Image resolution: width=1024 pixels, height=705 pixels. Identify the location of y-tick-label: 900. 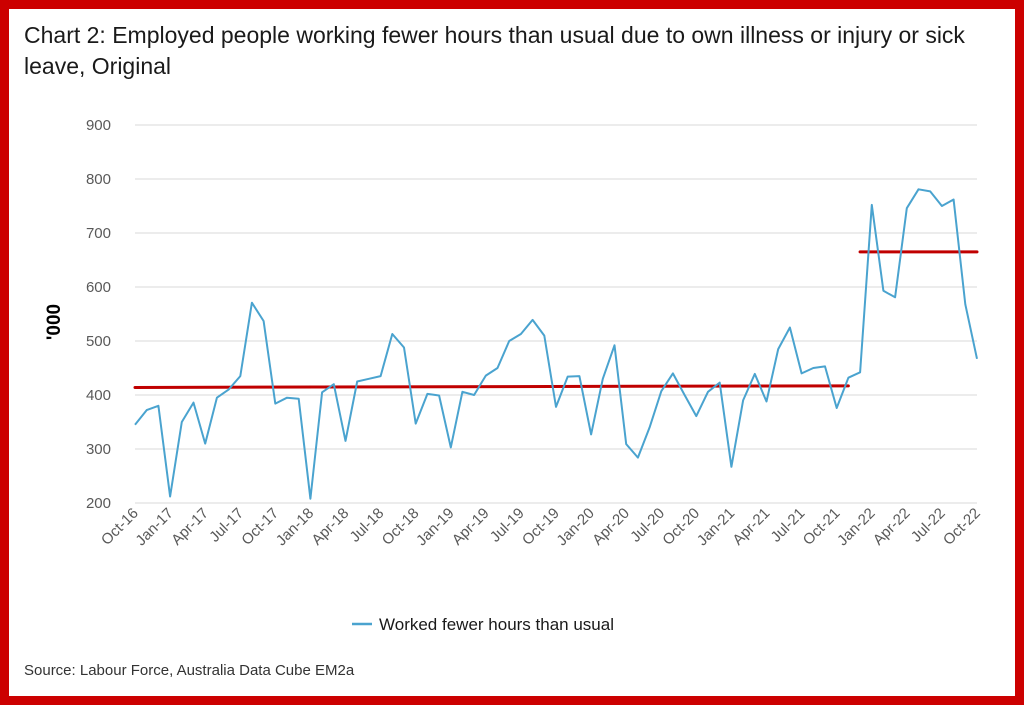
(98, 125).